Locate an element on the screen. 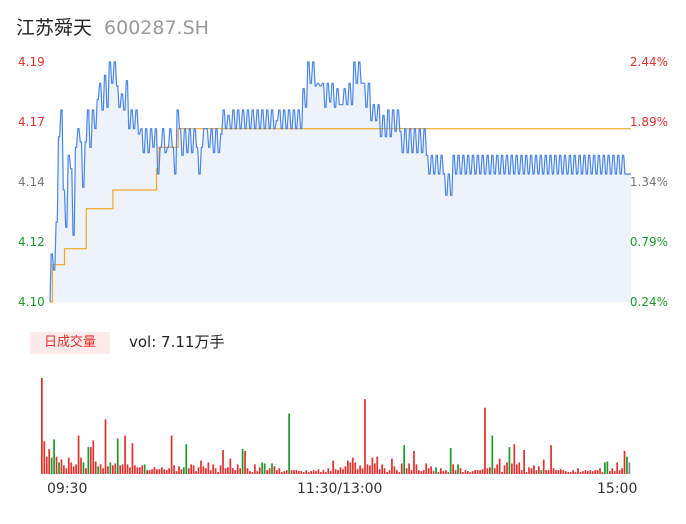 The height and width of the screenshot is (524, 686). price-tick-label: 4.19 is located at coordinates (31, 62).